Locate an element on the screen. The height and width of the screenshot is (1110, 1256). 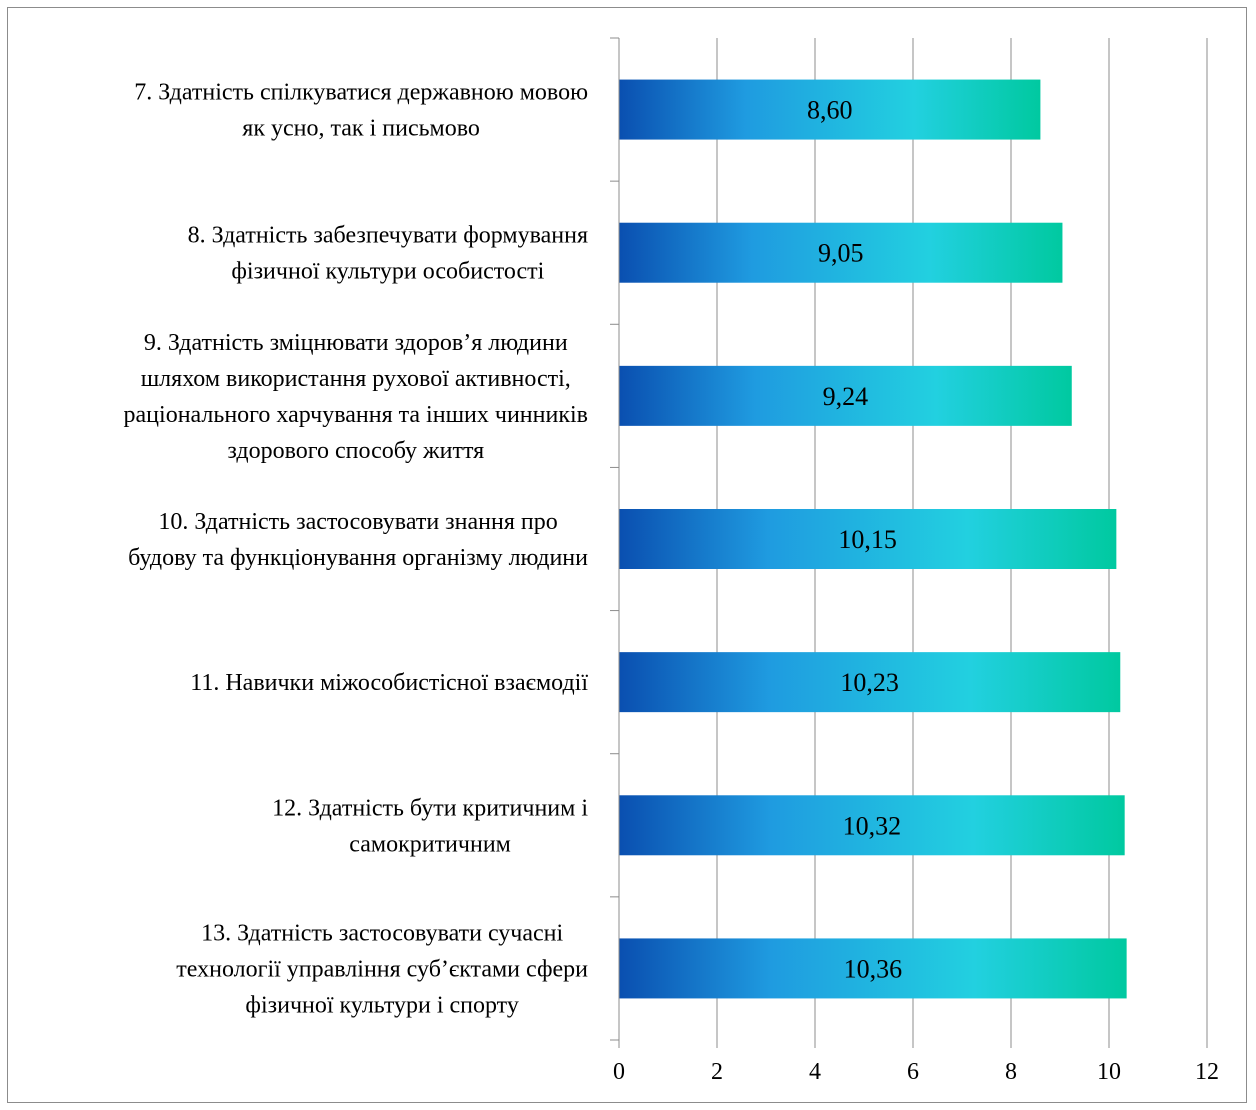
data-label-2: 9,05 is located at coordinates (841, 253).